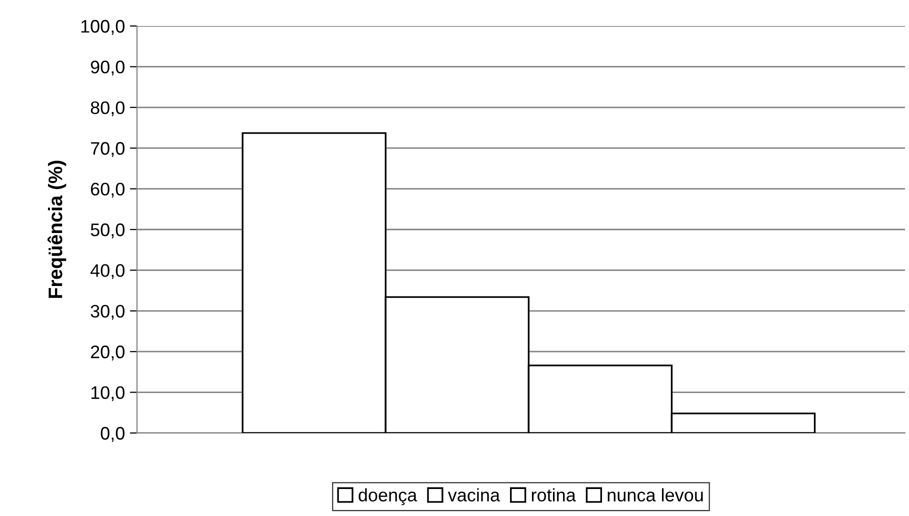 The height and width of the screenshot is (516, 909). I want to click on y-tick-label: 20,0, so click(107, 353).